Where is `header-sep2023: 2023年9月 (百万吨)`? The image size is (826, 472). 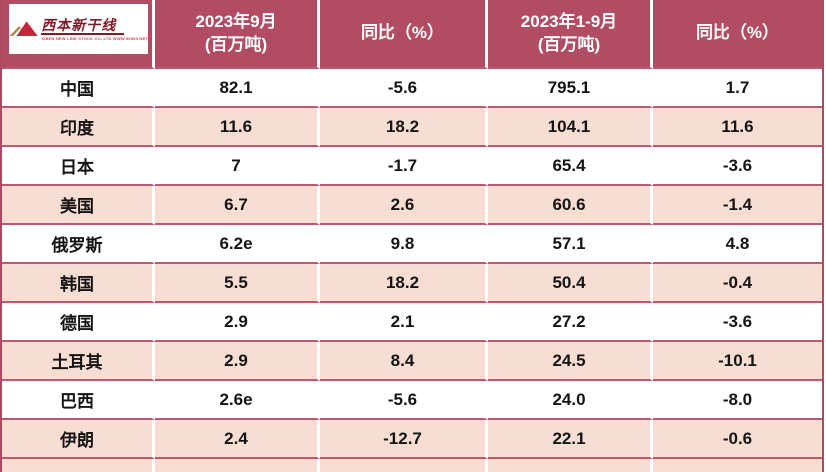
header-sep2023: 2023年9月 (百万吨) is located at coordinates (237, 34).